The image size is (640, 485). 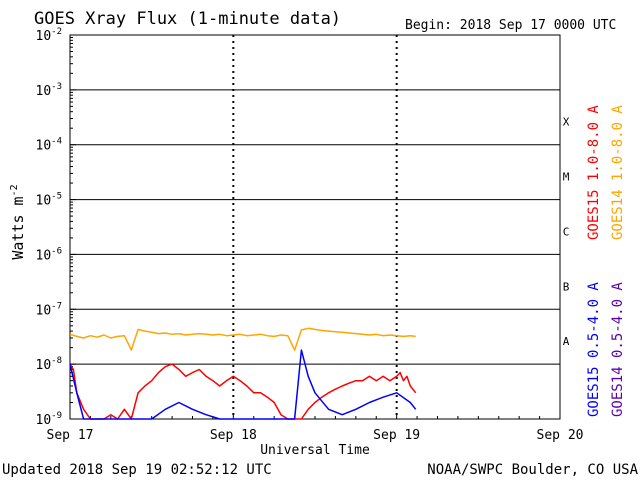 I want to click on x-tick-label: Sep 18, so click(x=233, y=435).